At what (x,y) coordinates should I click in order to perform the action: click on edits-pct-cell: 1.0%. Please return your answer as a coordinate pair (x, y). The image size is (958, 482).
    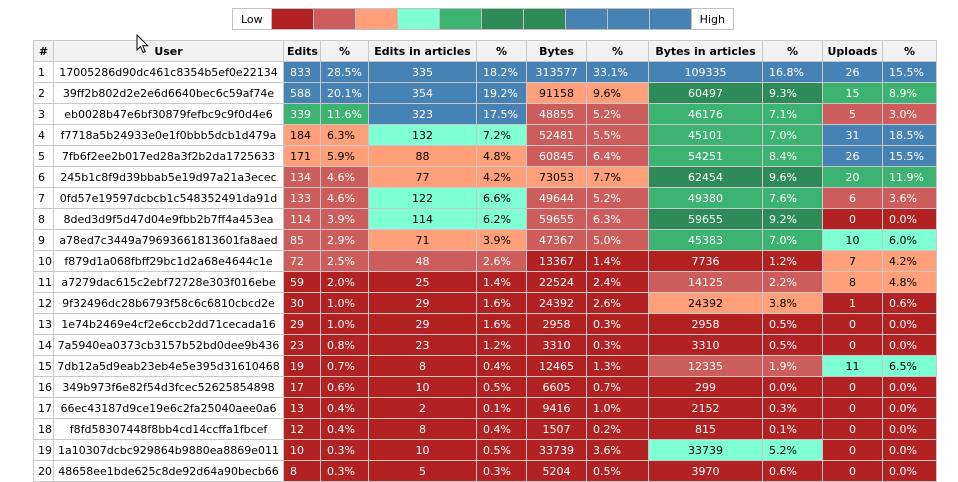
    Looking at the image, I should click on (344, 324).